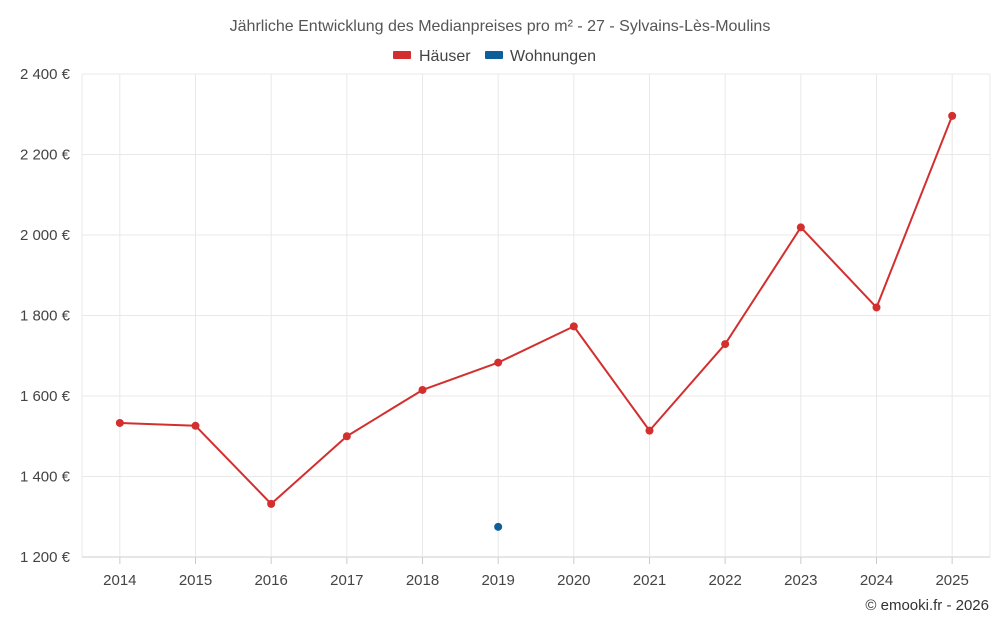 This screenshot has height=625, width=1000. What do you see at coordinates (422, 580) in the screenshot?
I see `x-tick-label: 2018` at bounding box center [422, 580].